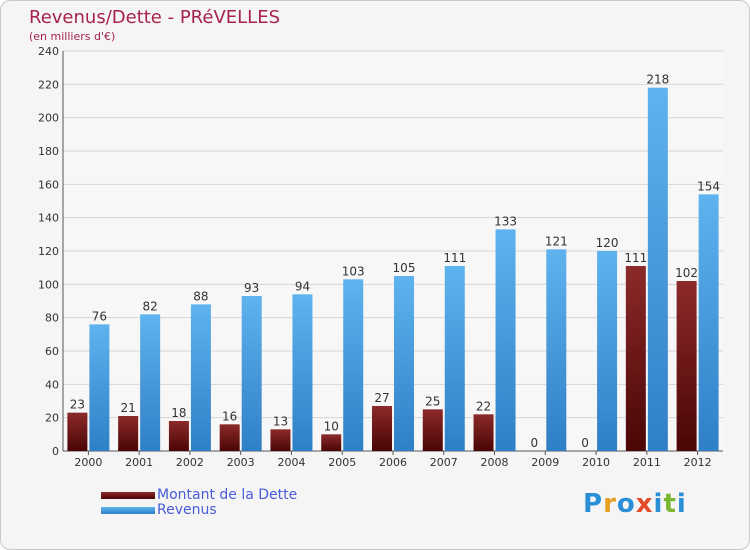  Describe the element at coordinates (52, 384) in the screenshot. I see `y-tick-label: 40` at that location.